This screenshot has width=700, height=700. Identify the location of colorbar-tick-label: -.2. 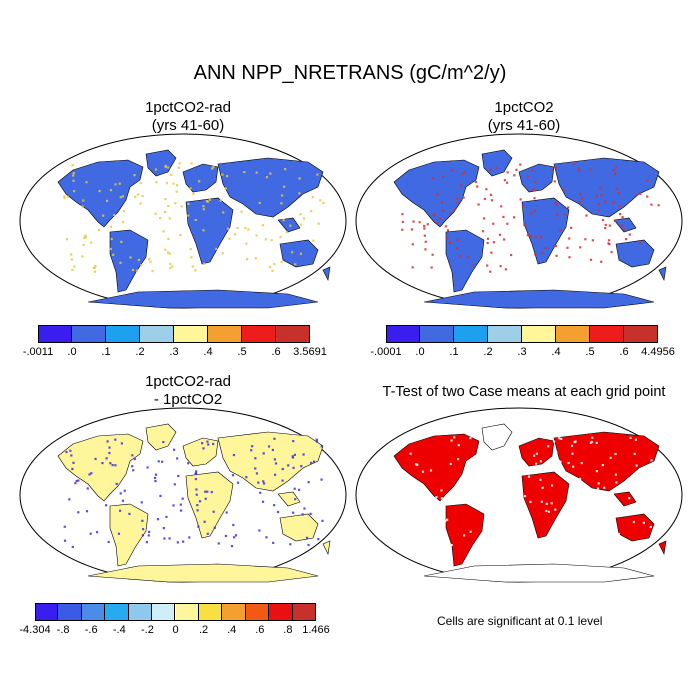
(147, 630).